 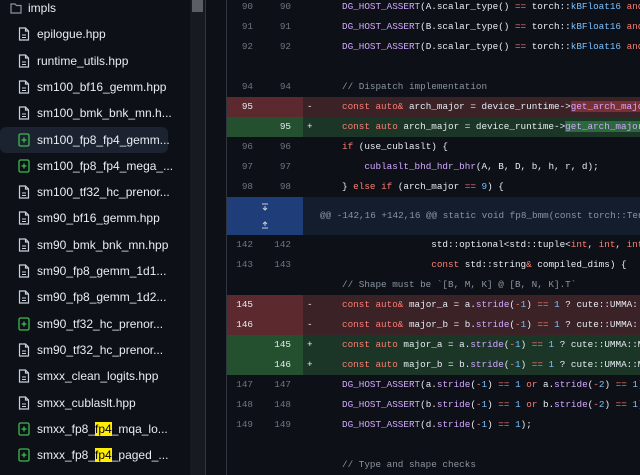 I want to click on file-item: sm100_bf16_gemm.hpp, so click(x=84, y=87).